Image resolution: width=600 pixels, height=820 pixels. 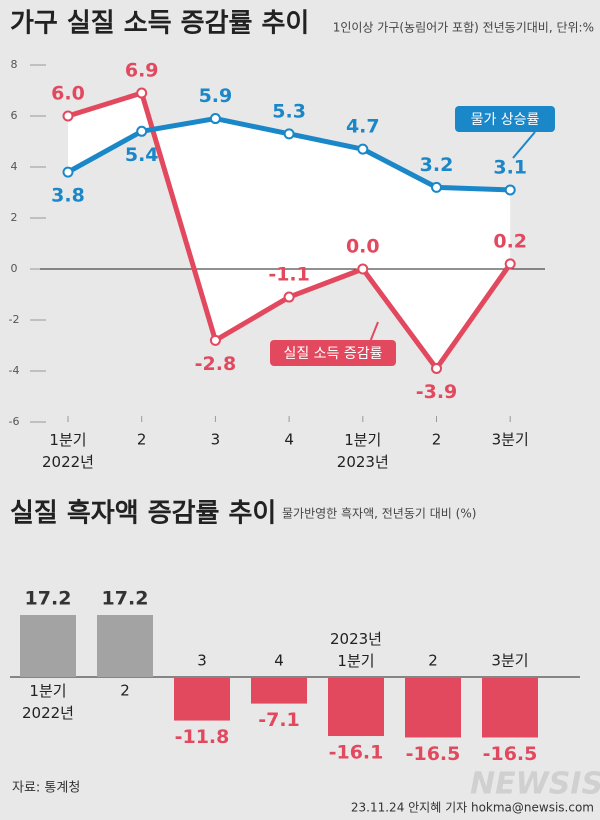 I want to click on chart-subtitle: 물가반영한 흑자액, 전년동기 대비 (%), so click(x=379, y=514).